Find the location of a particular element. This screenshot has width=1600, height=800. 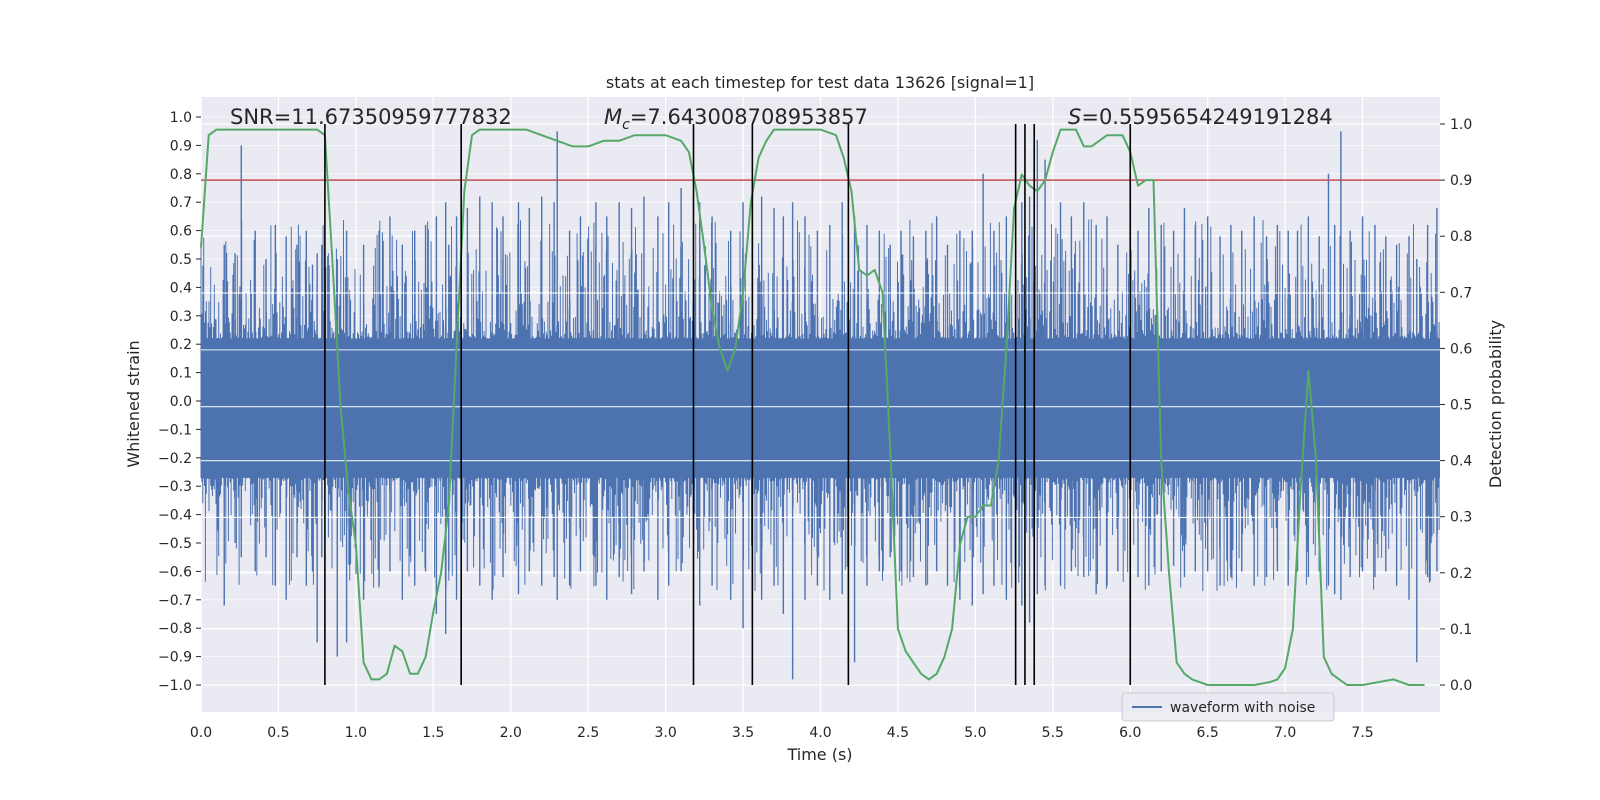

y-left-tick-label: 0.0 is located at coordinates (181, 402).